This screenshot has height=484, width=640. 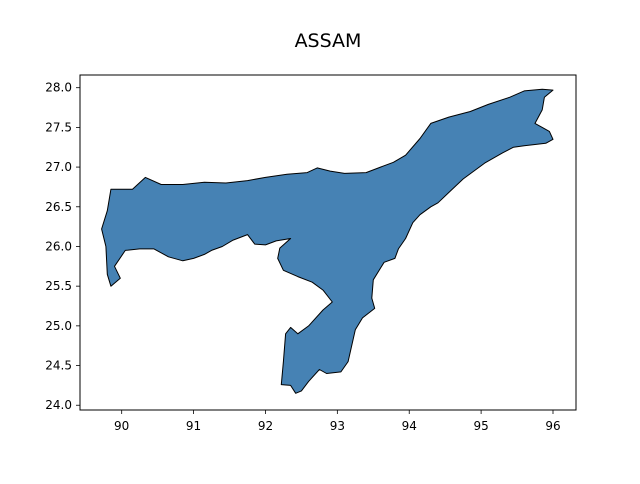 What do you see at coordinates (58, 88) in the screenshot?
I see `y-tick-label: 28.0` at bounding box center [58, 88].